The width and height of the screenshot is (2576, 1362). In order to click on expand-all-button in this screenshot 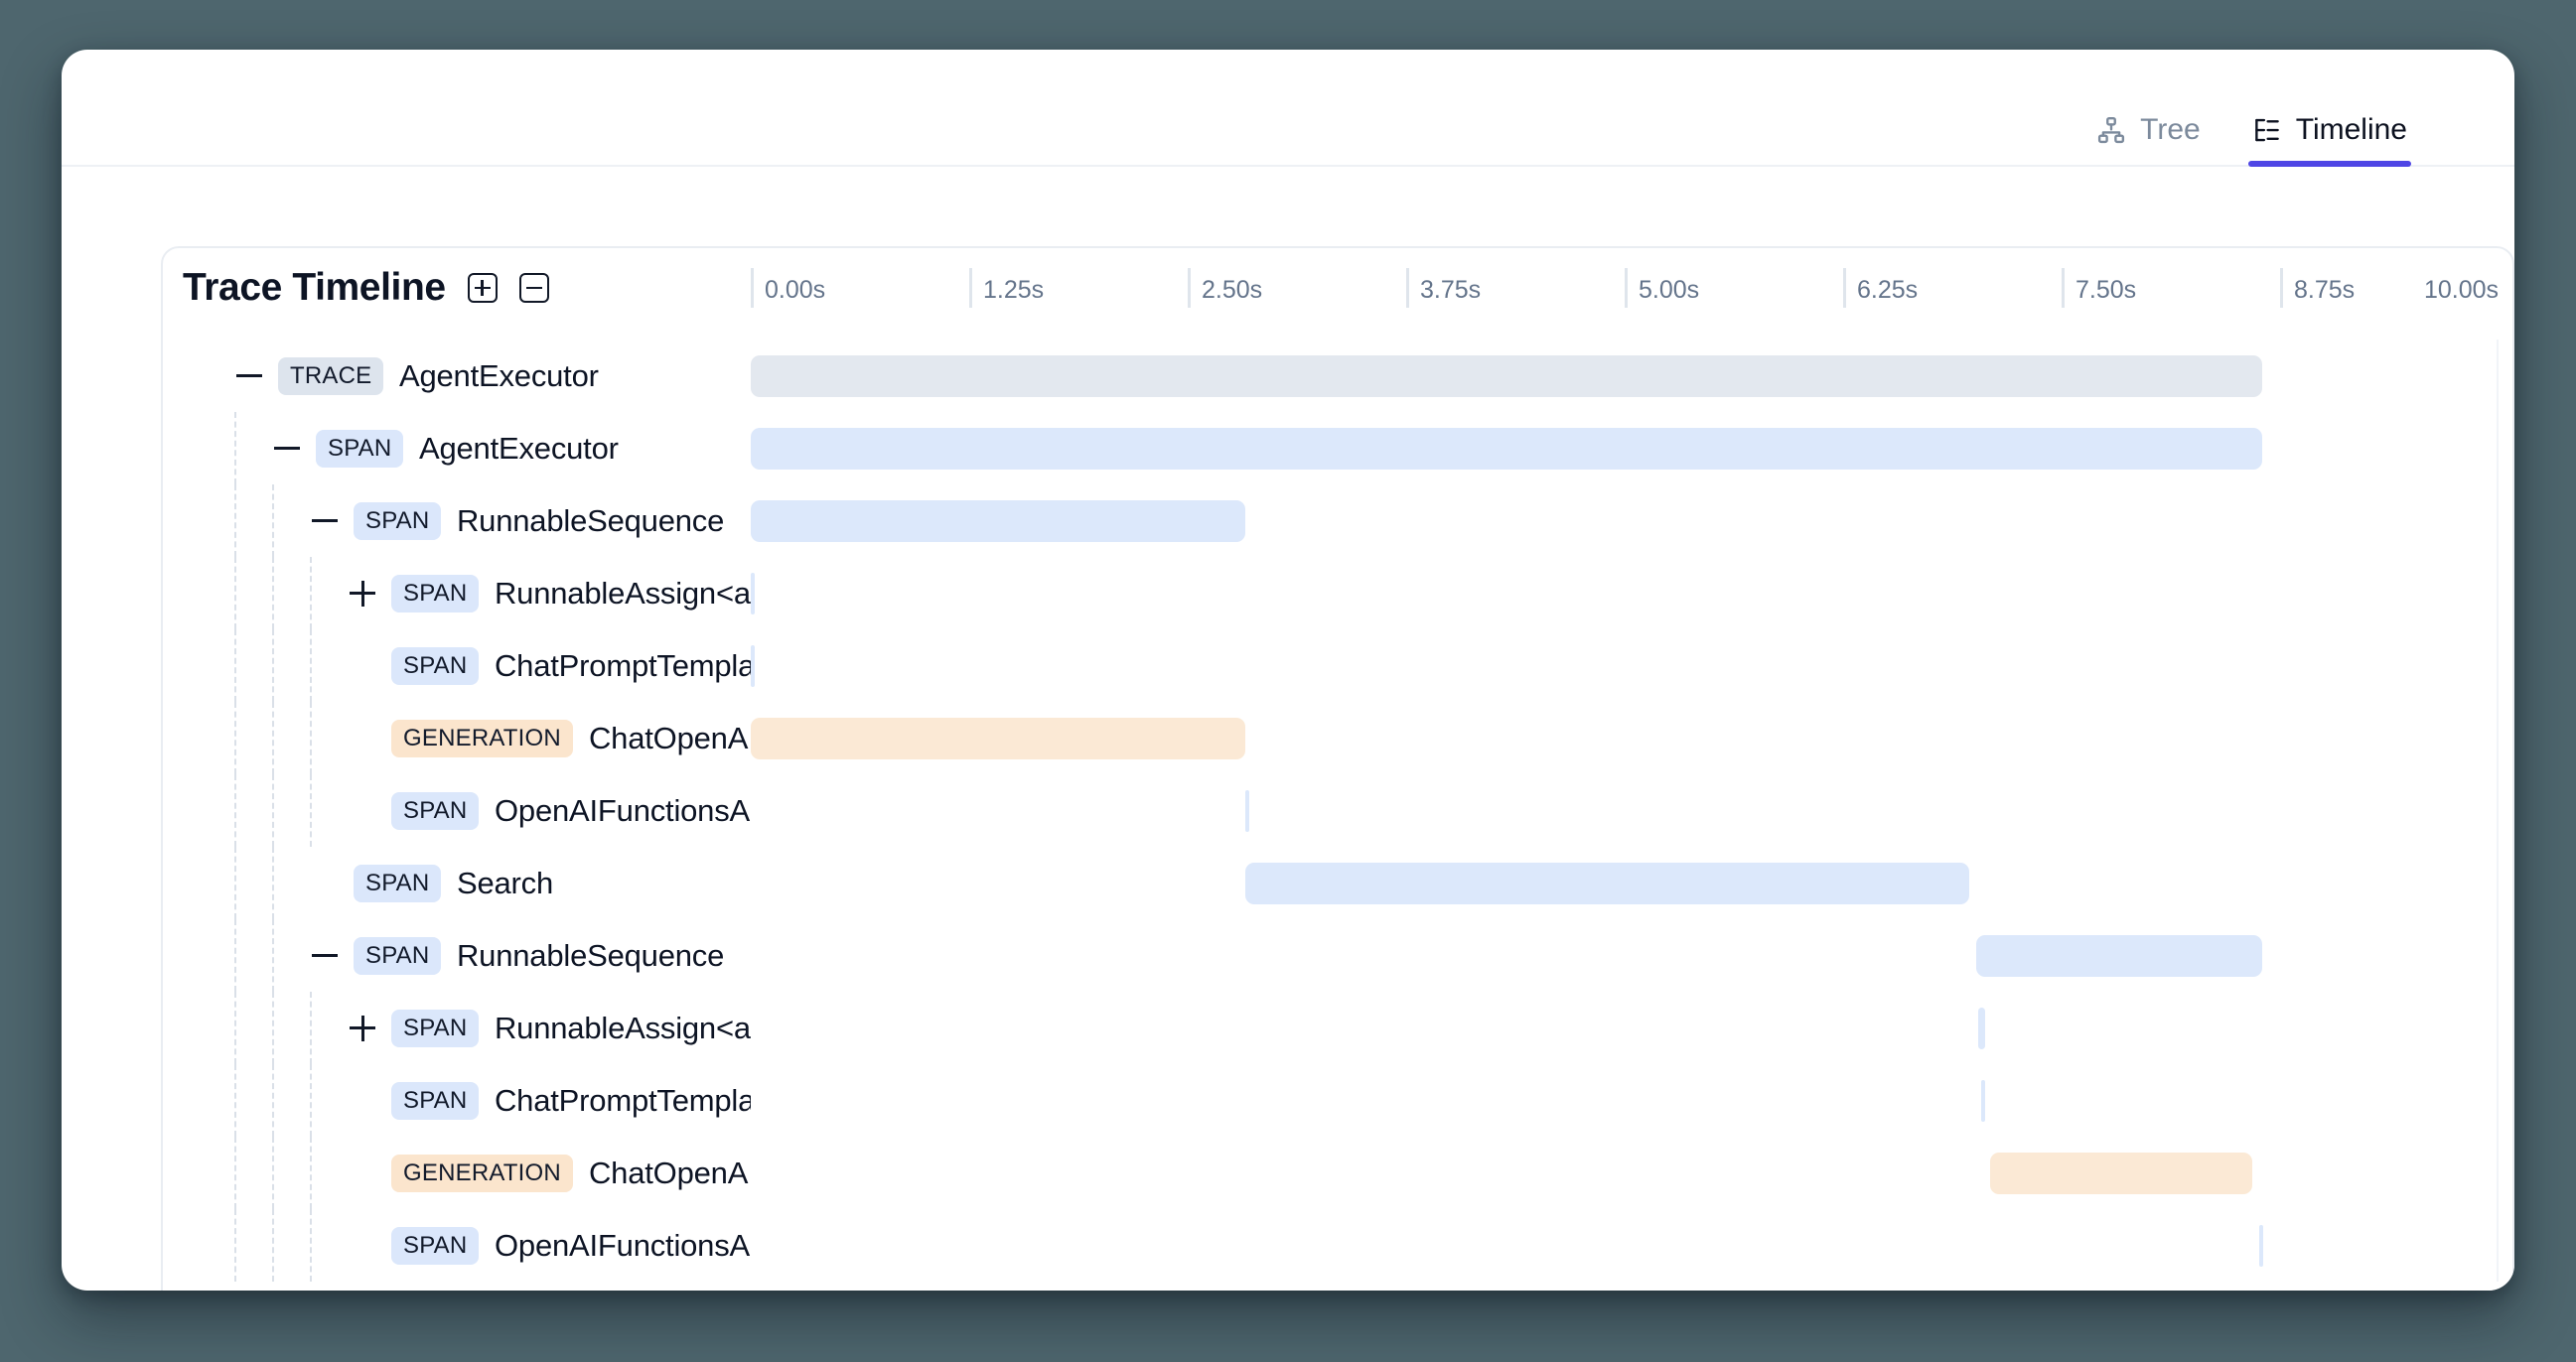, I will do `click(483, 288)`.